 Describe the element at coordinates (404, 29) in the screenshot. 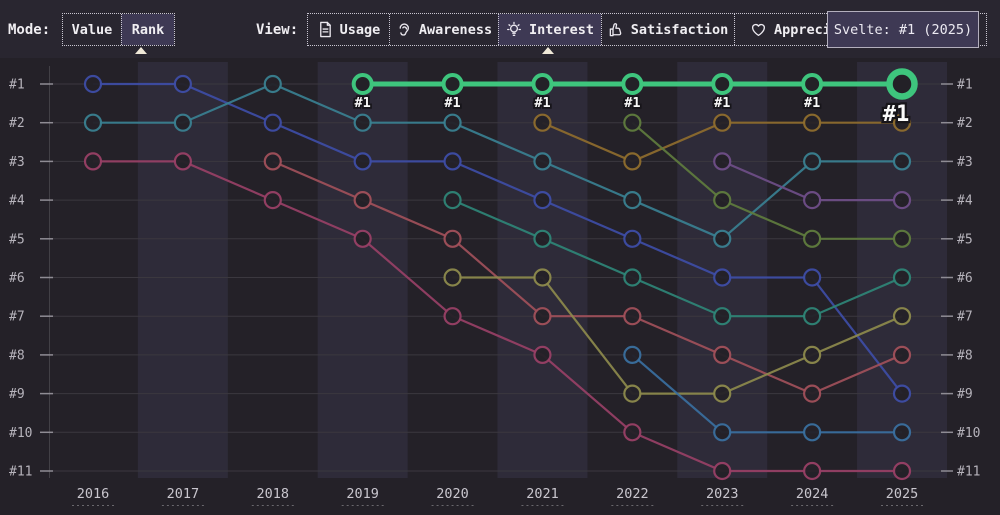

I see `ear-icon` at that location.